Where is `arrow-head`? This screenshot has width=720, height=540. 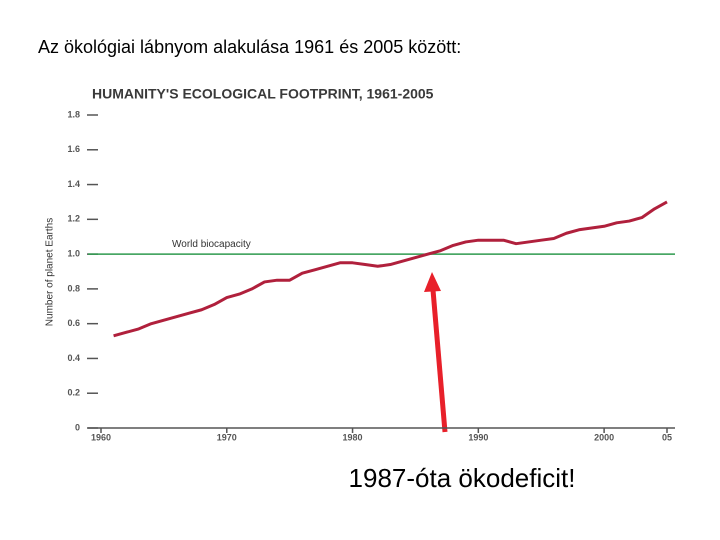 arrow-head is located at coordinates (432, 282).